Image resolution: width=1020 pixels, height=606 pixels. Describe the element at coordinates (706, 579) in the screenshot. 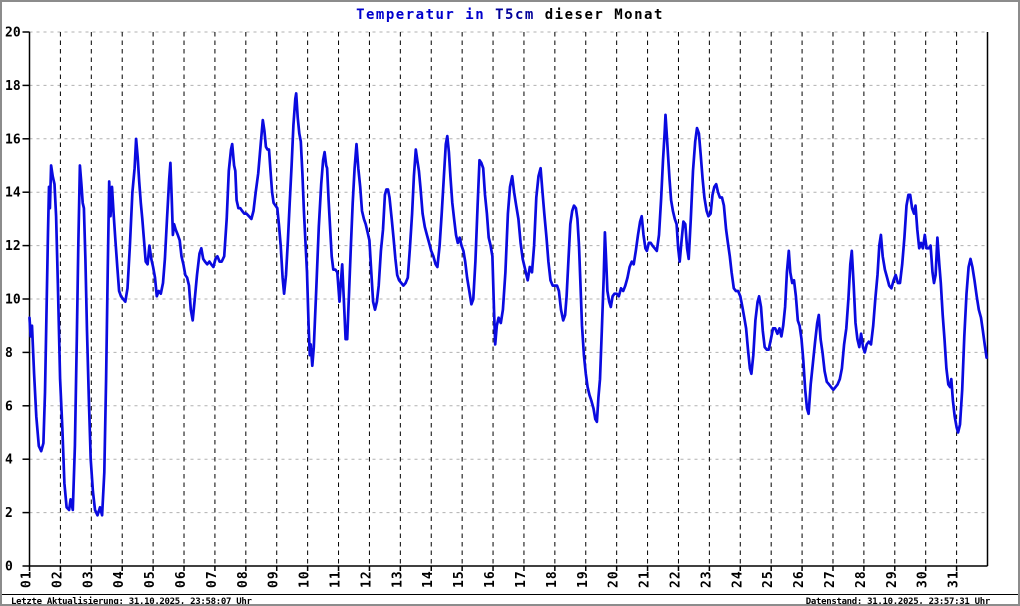

I see `x-tick-label: 23` at that location.